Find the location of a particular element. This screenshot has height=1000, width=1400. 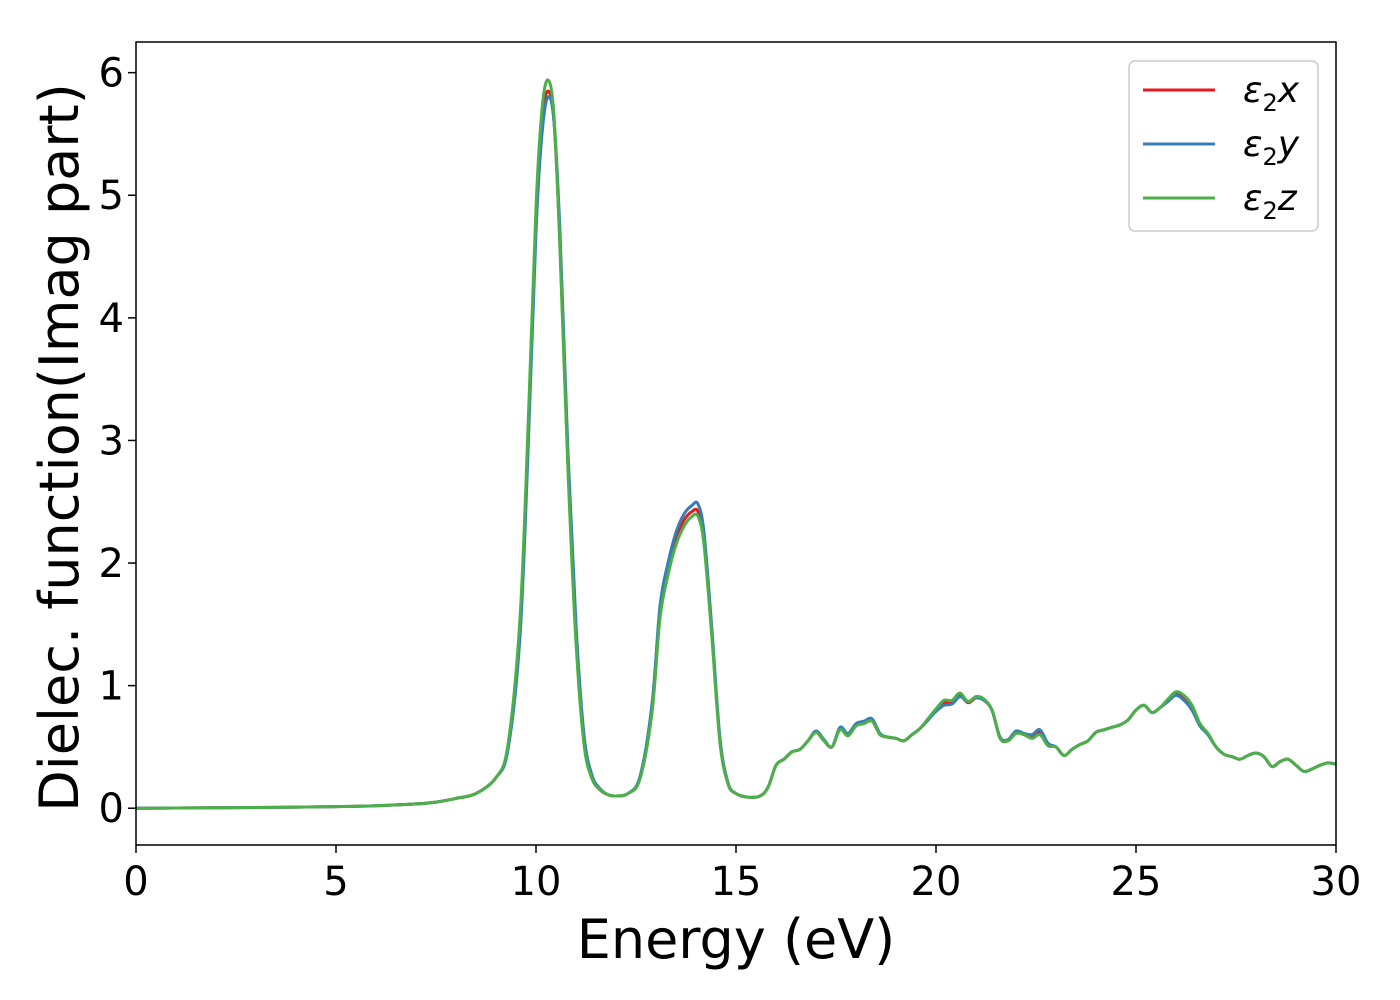

y-axis-ticks: 0 1 2 3 4 5 6 is located at coordinates (117, 441).